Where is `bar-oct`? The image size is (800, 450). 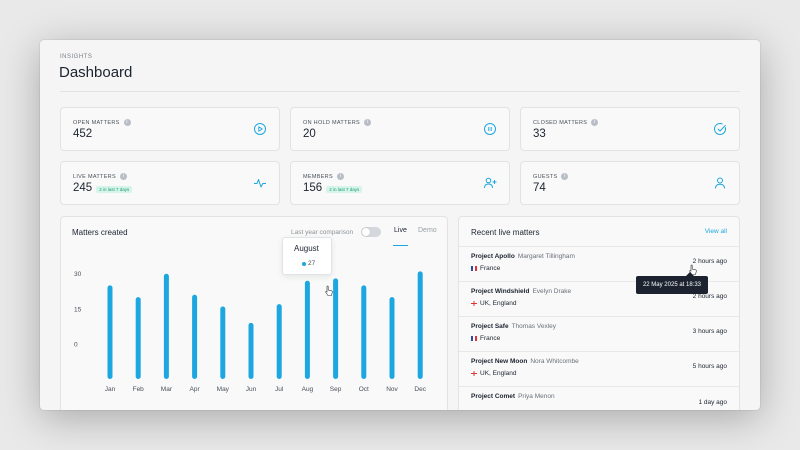
bar-oct is located at coordinates (364, 332).